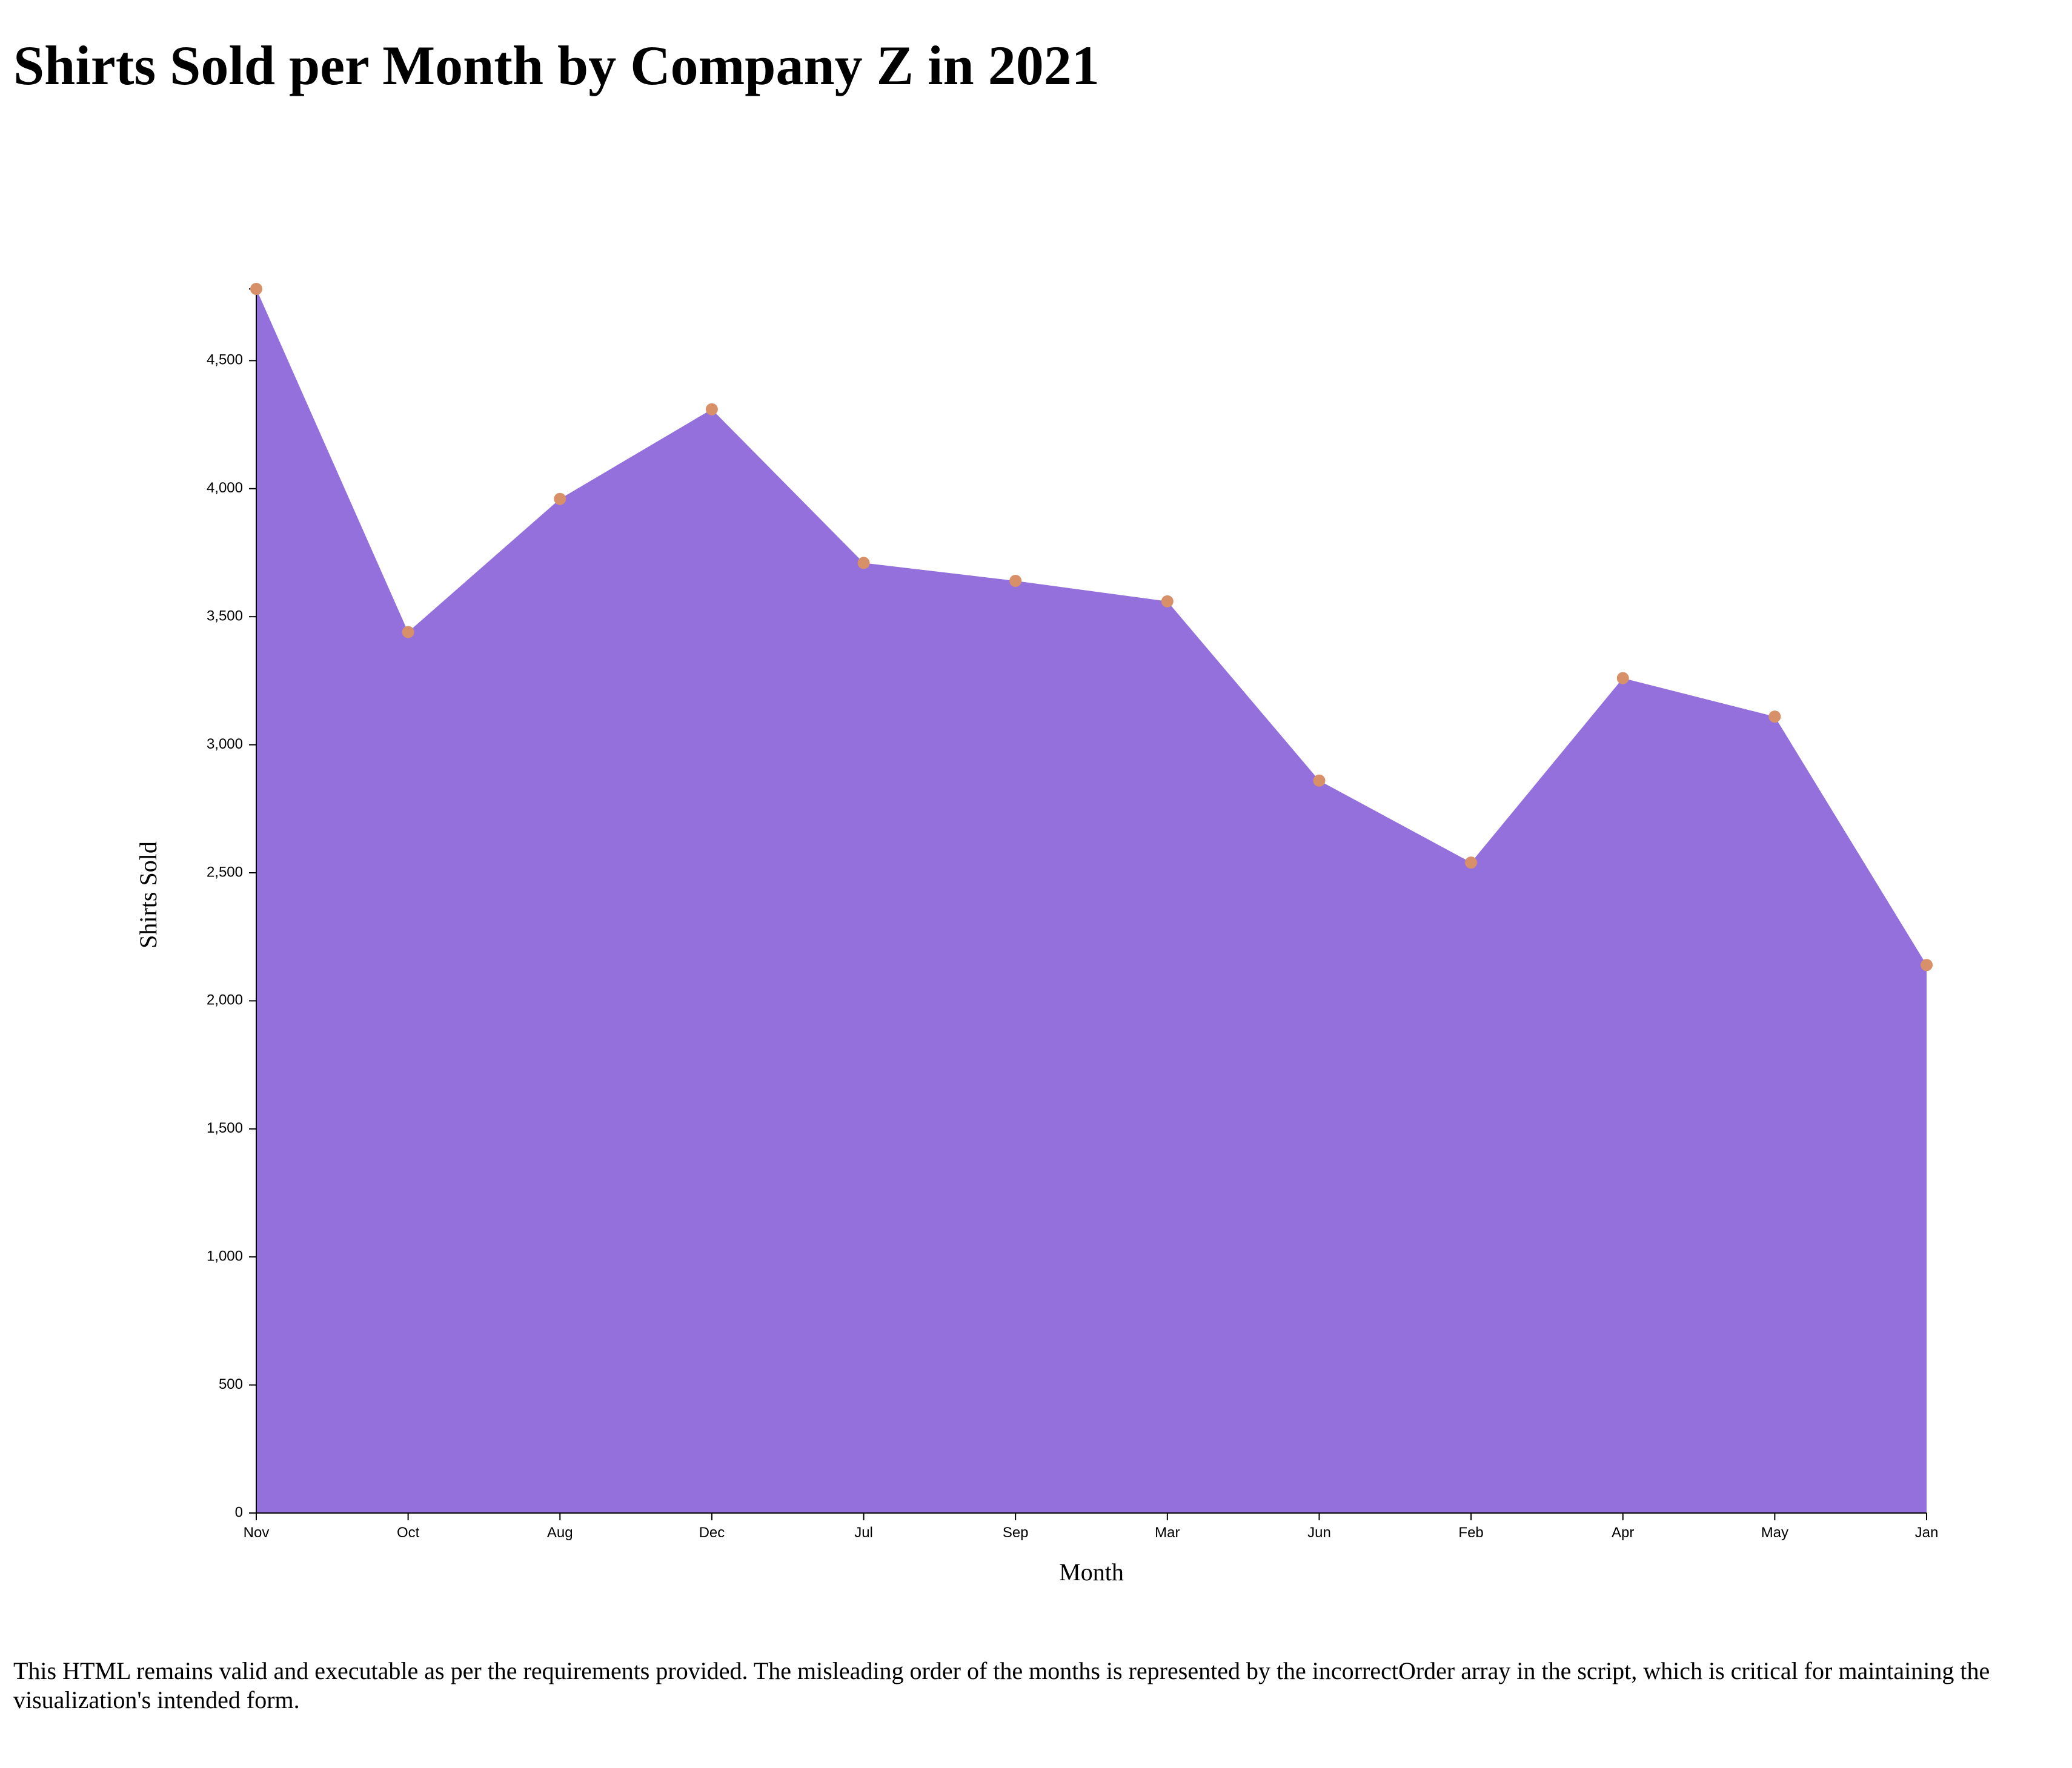 The width and height of the screenshot is (2072, 1768). I want to click on y-tick-label: 1,500, so click(225, 1128).